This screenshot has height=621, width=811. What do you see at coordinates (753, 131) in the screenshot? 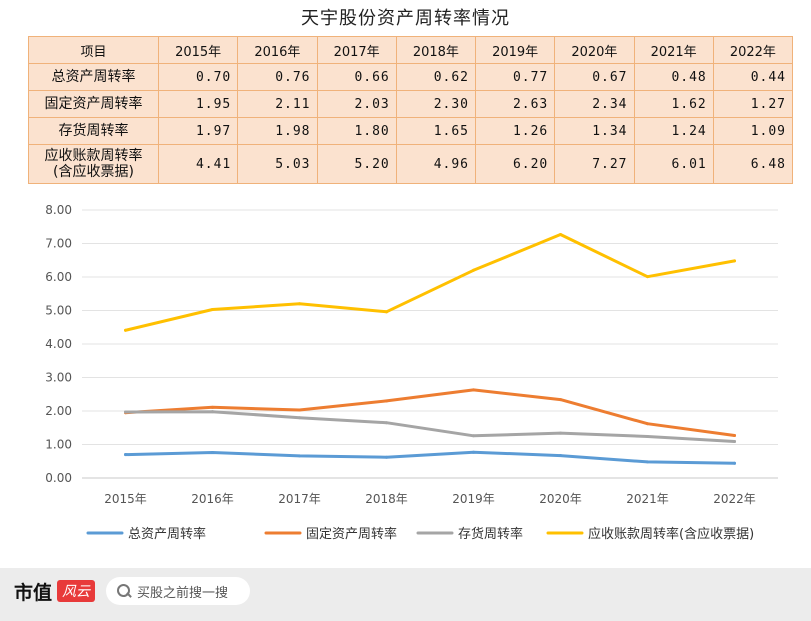
I see `table-cell: 1.09` at bounding box center [753, 131].